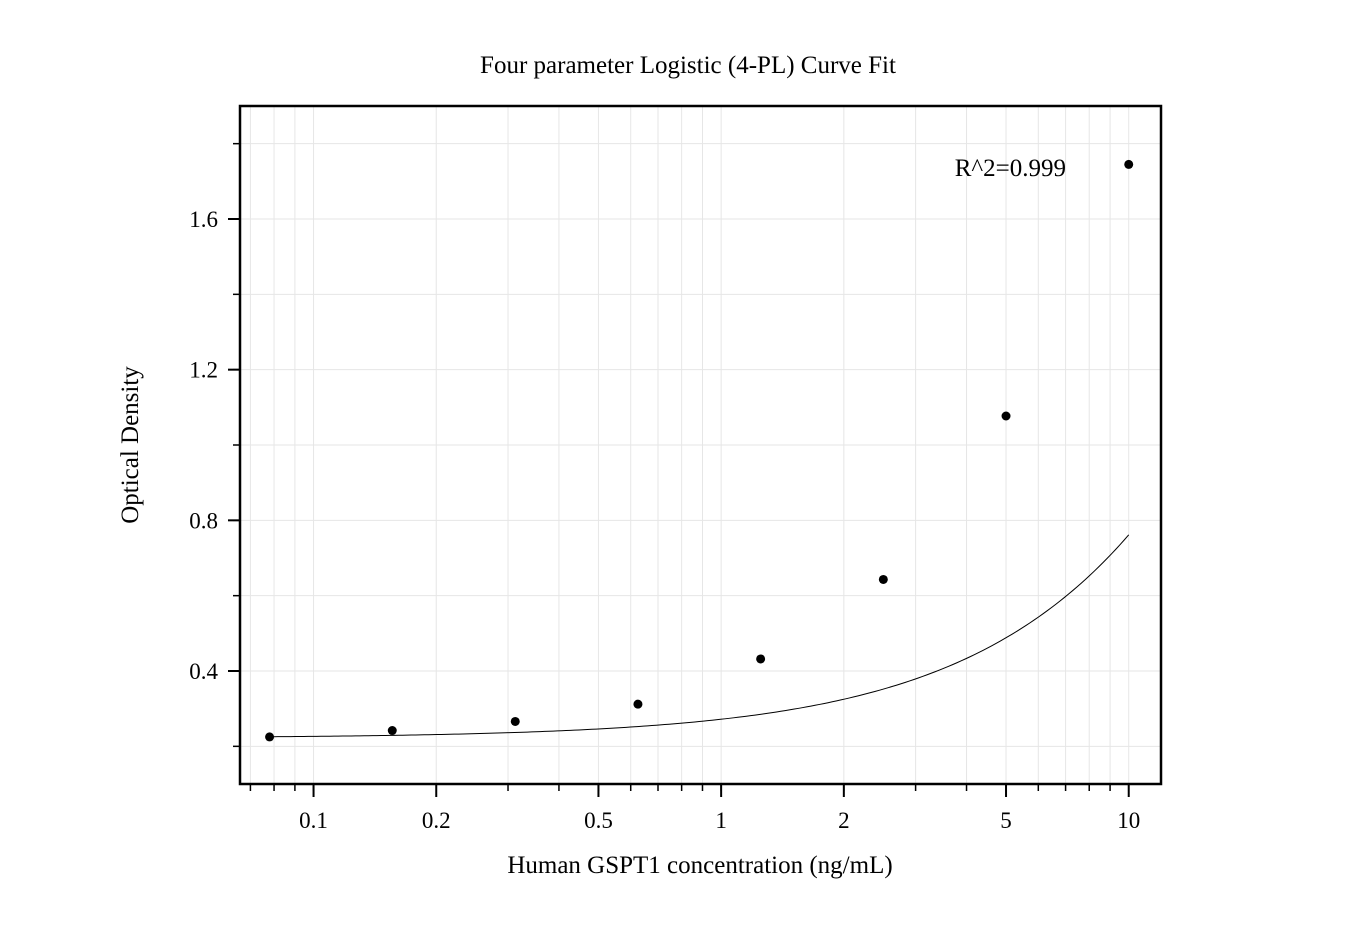 This screenshot has width=1347, height=936. Describe the element at coordinates (1128, 820) in the screenshot. I see `x-tick-label: 10` at that location.